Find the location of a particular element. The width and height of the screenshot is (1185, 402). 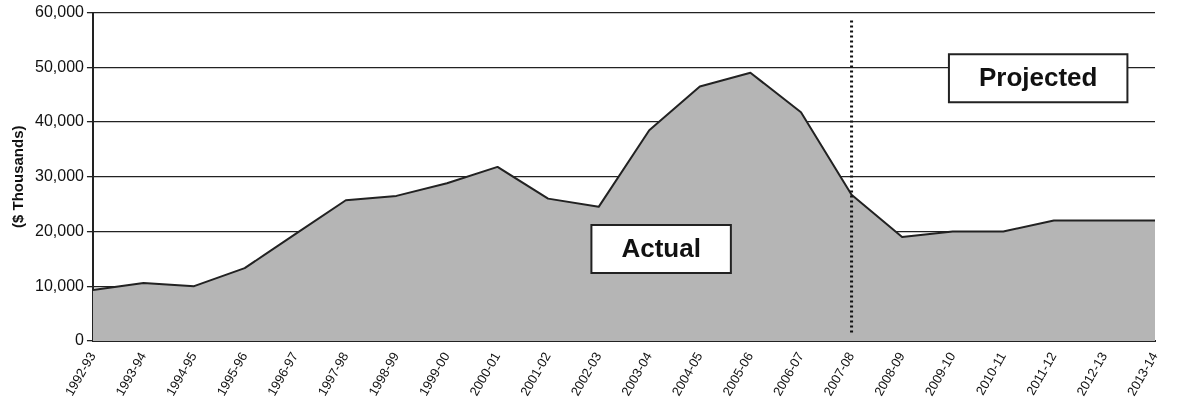

annotation: Projected is located at coordinates (1038, 77).